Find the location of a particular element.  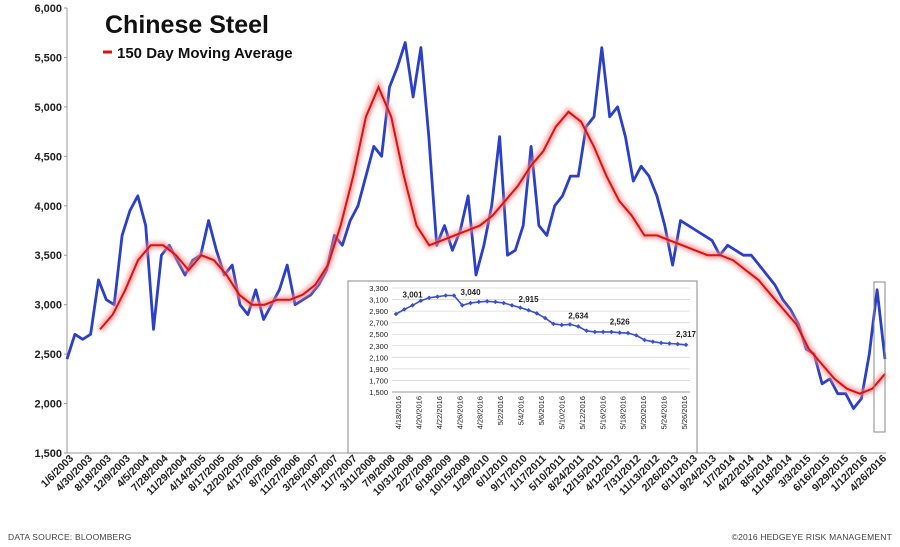

inset-data-label: 2,915 is located at coordinates (529, 299).